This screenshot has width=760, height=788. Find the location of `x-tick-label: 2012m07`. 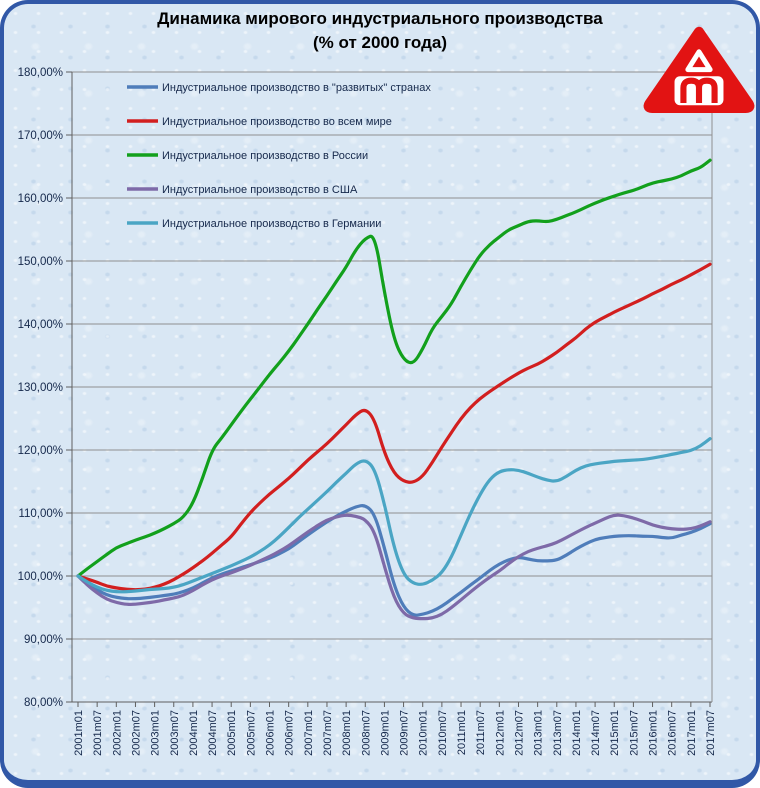

x-tick-label: 2012m07 is located at coordinates (519, 733).